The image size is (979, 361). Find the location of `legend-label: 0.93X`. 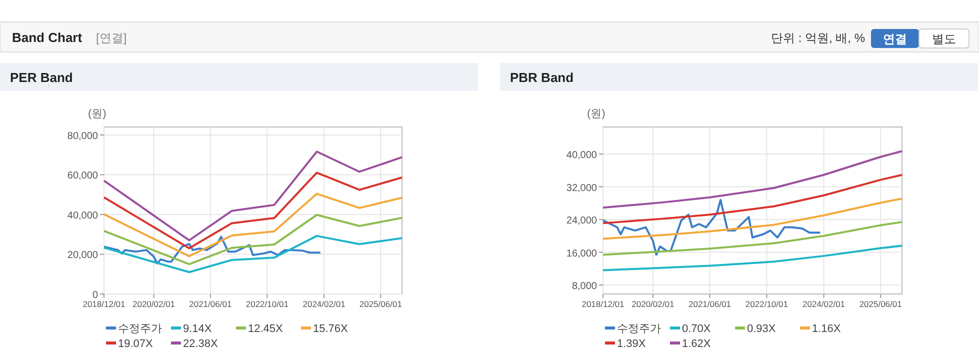

legend-label: 0.93X is located at coordinates (761, 329).